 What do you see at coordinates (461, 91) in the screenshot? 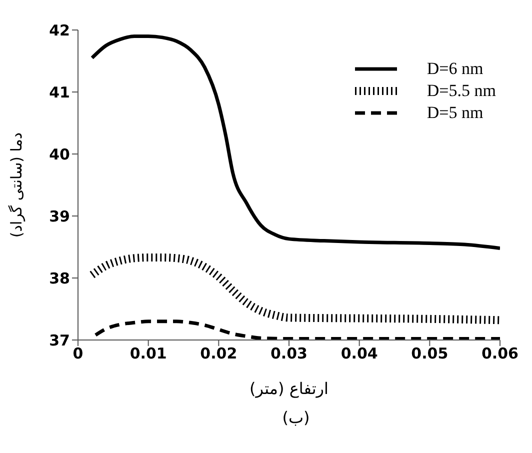
I see `legend-label: D=5.5 nm` at bounding box center [461, 91].